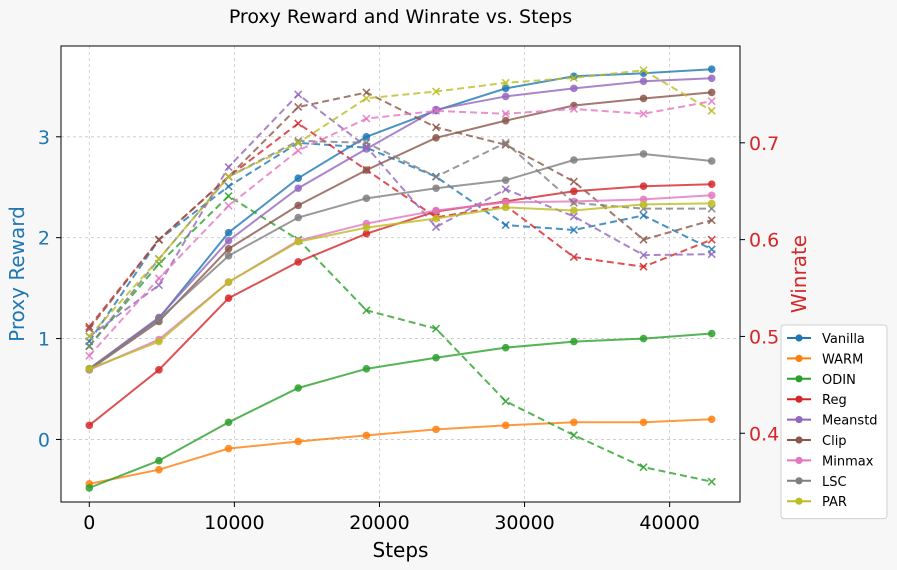 The height and width of the screenshot is (570, 897). Describe the element at coordinates (366, 142) in the screenshot. I see `winrate-point-lsc` at that location.